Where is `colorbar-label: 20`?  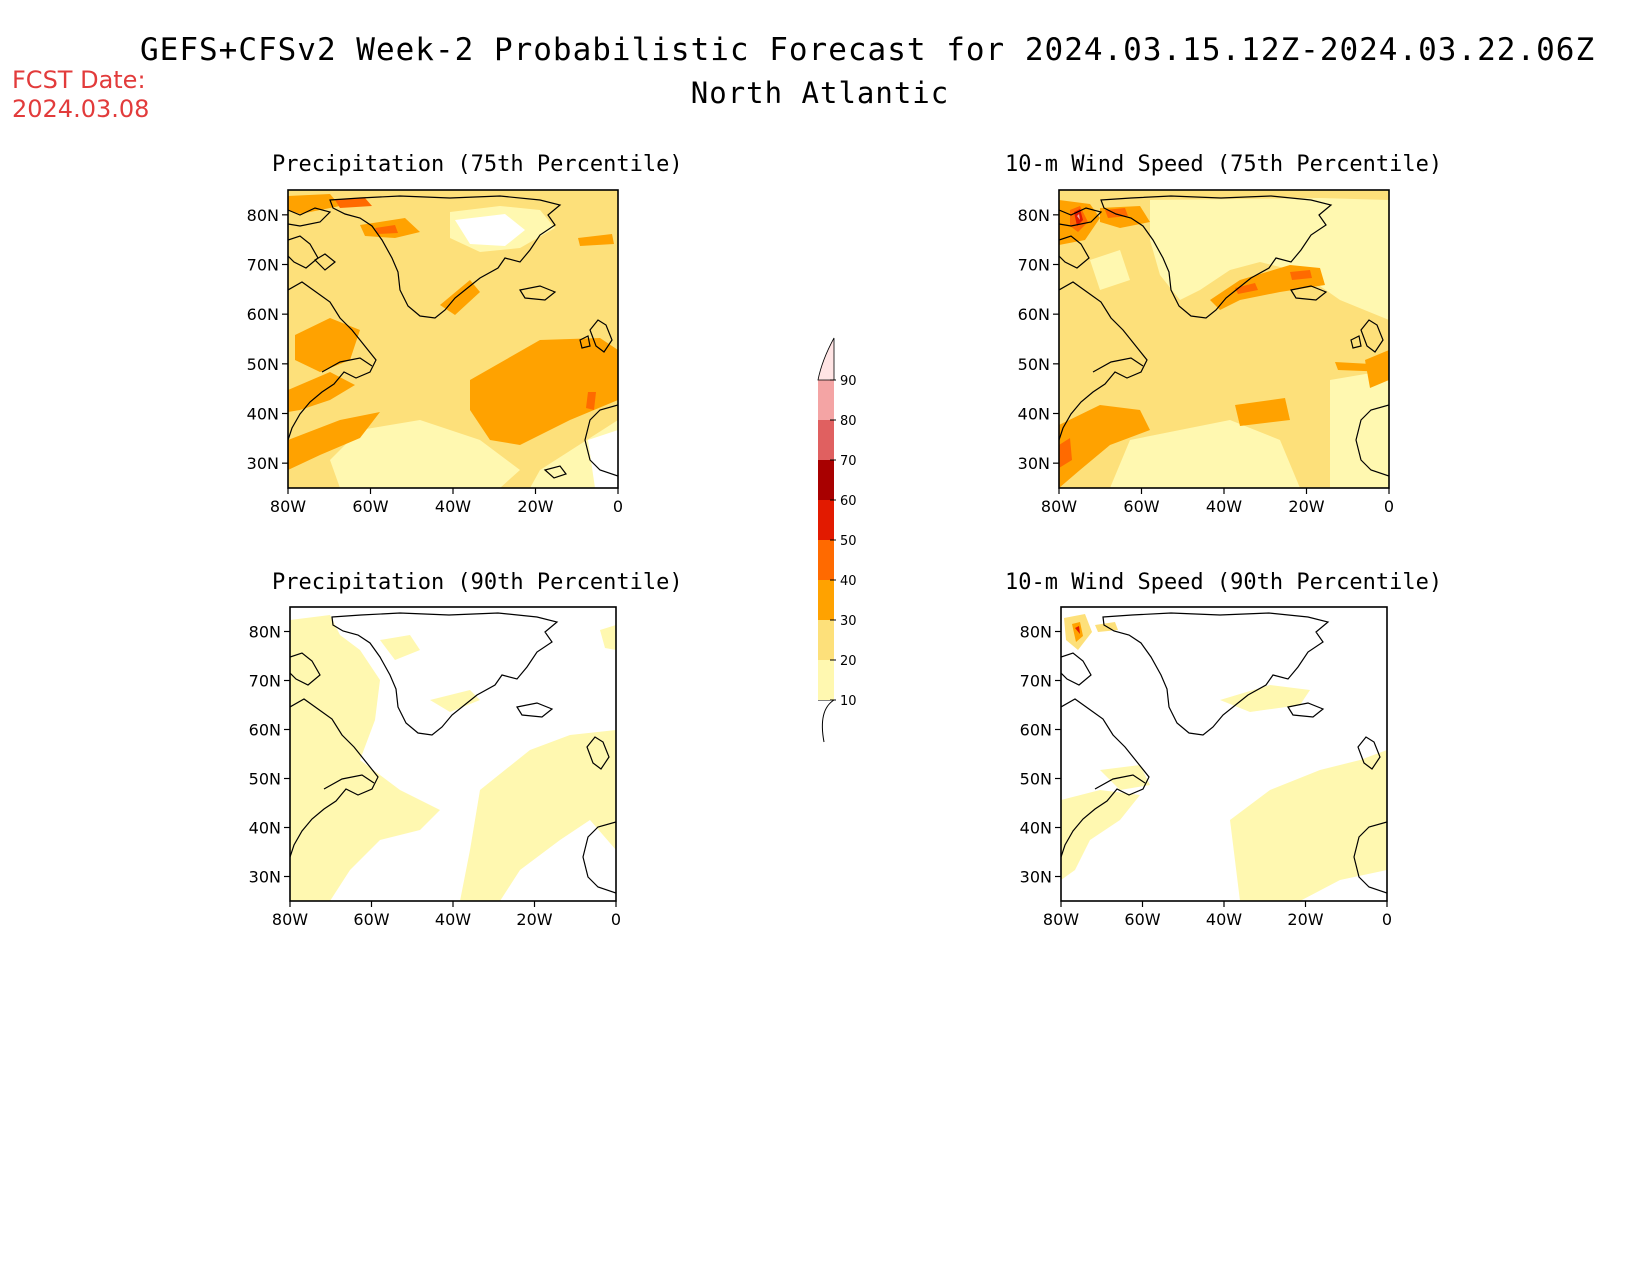
colorbar-label: 20 is located at coordinates (848, 661).